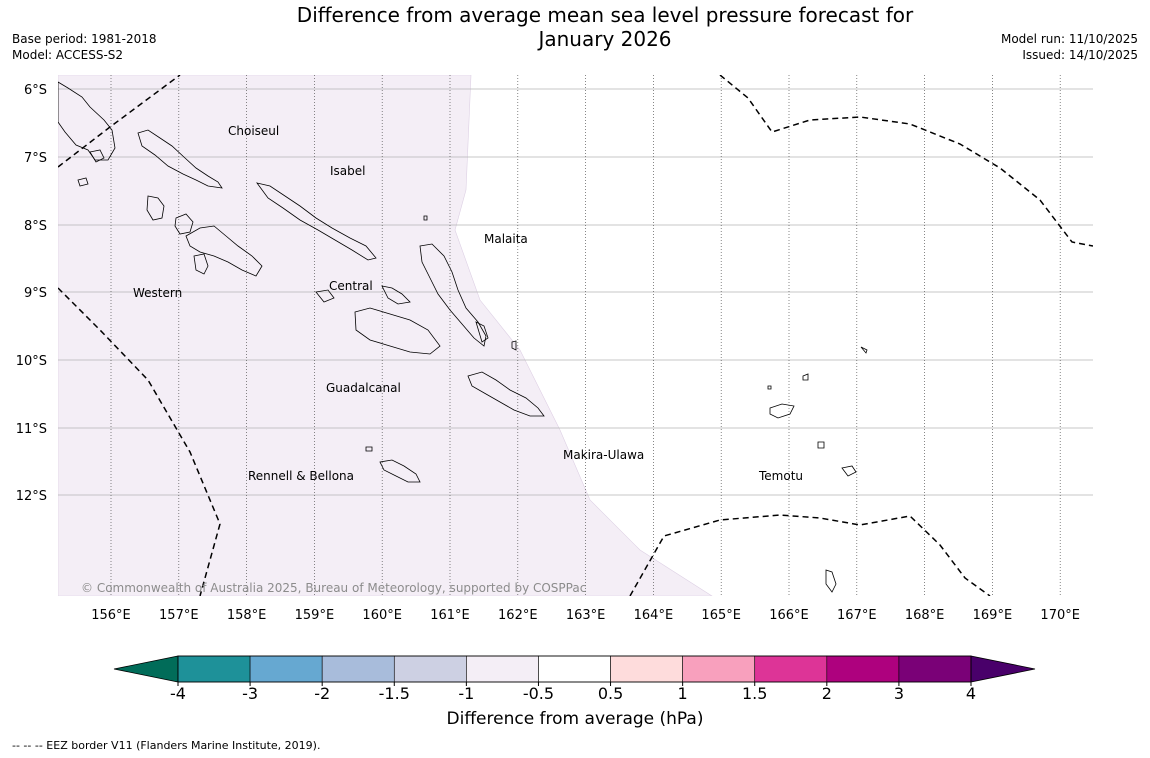 This screenshot has width=1150, height=758. What do you see at coordinates (322, 693) in the screenshot?
I see `colorbar-tick-label: -2` at bounding box center [322, 693].